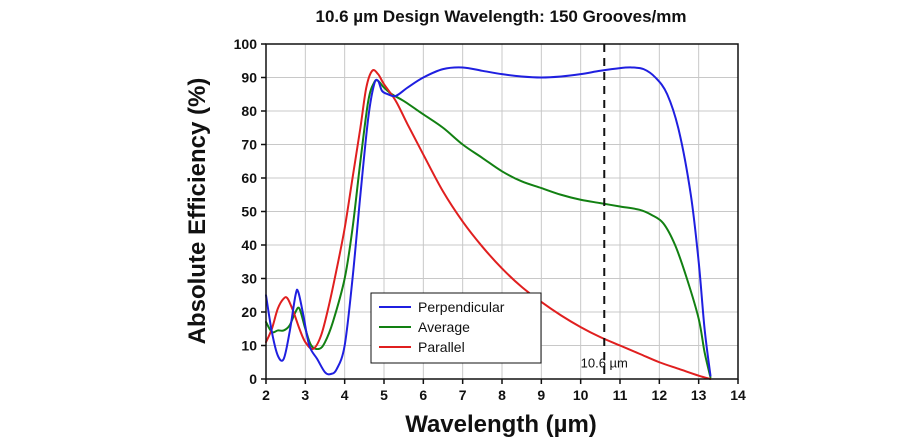 The width and height of the screenshot is (924, 440). Describe the element at coordinates (502, 395) in the screenshot. I see `x-tick-label: 8` at that location.